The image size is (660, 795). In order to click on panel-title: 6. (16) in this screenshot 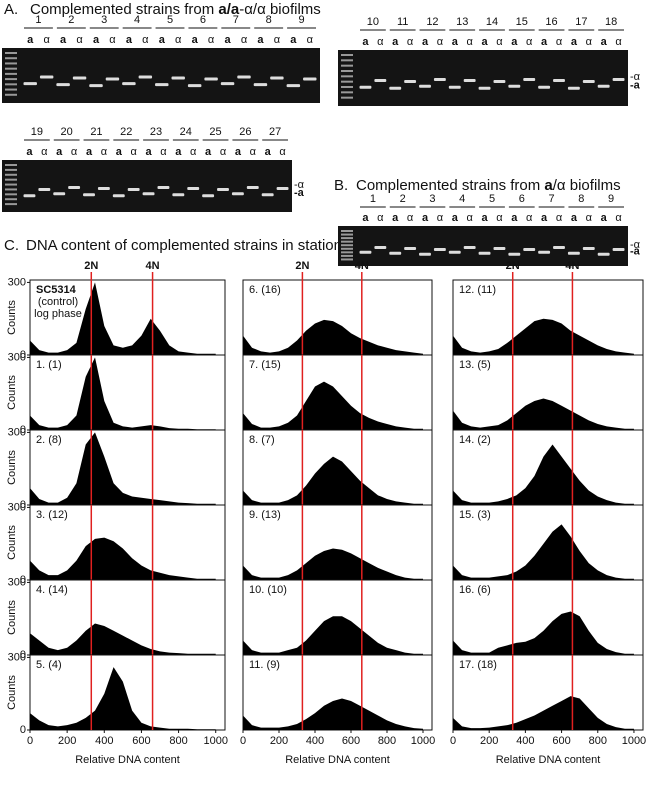, I will do `click(265, 290)`.